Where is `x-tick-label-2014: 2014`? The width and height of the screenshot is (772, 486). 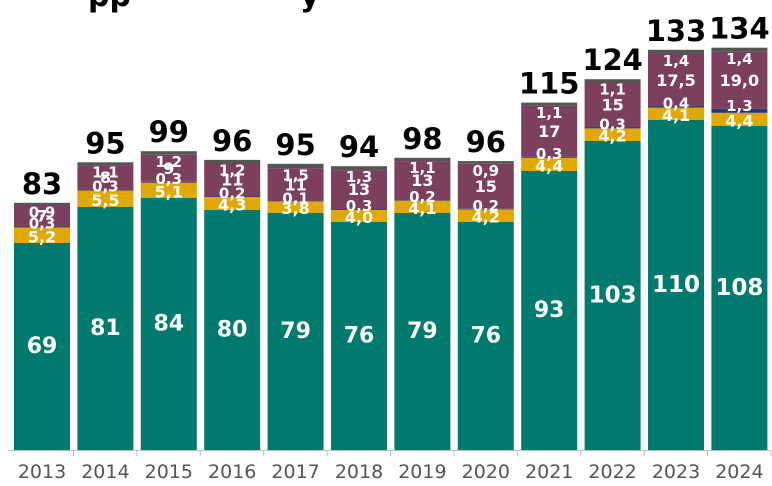 x-tick-label-2014: 2014 is located at coordinates (105, 472).